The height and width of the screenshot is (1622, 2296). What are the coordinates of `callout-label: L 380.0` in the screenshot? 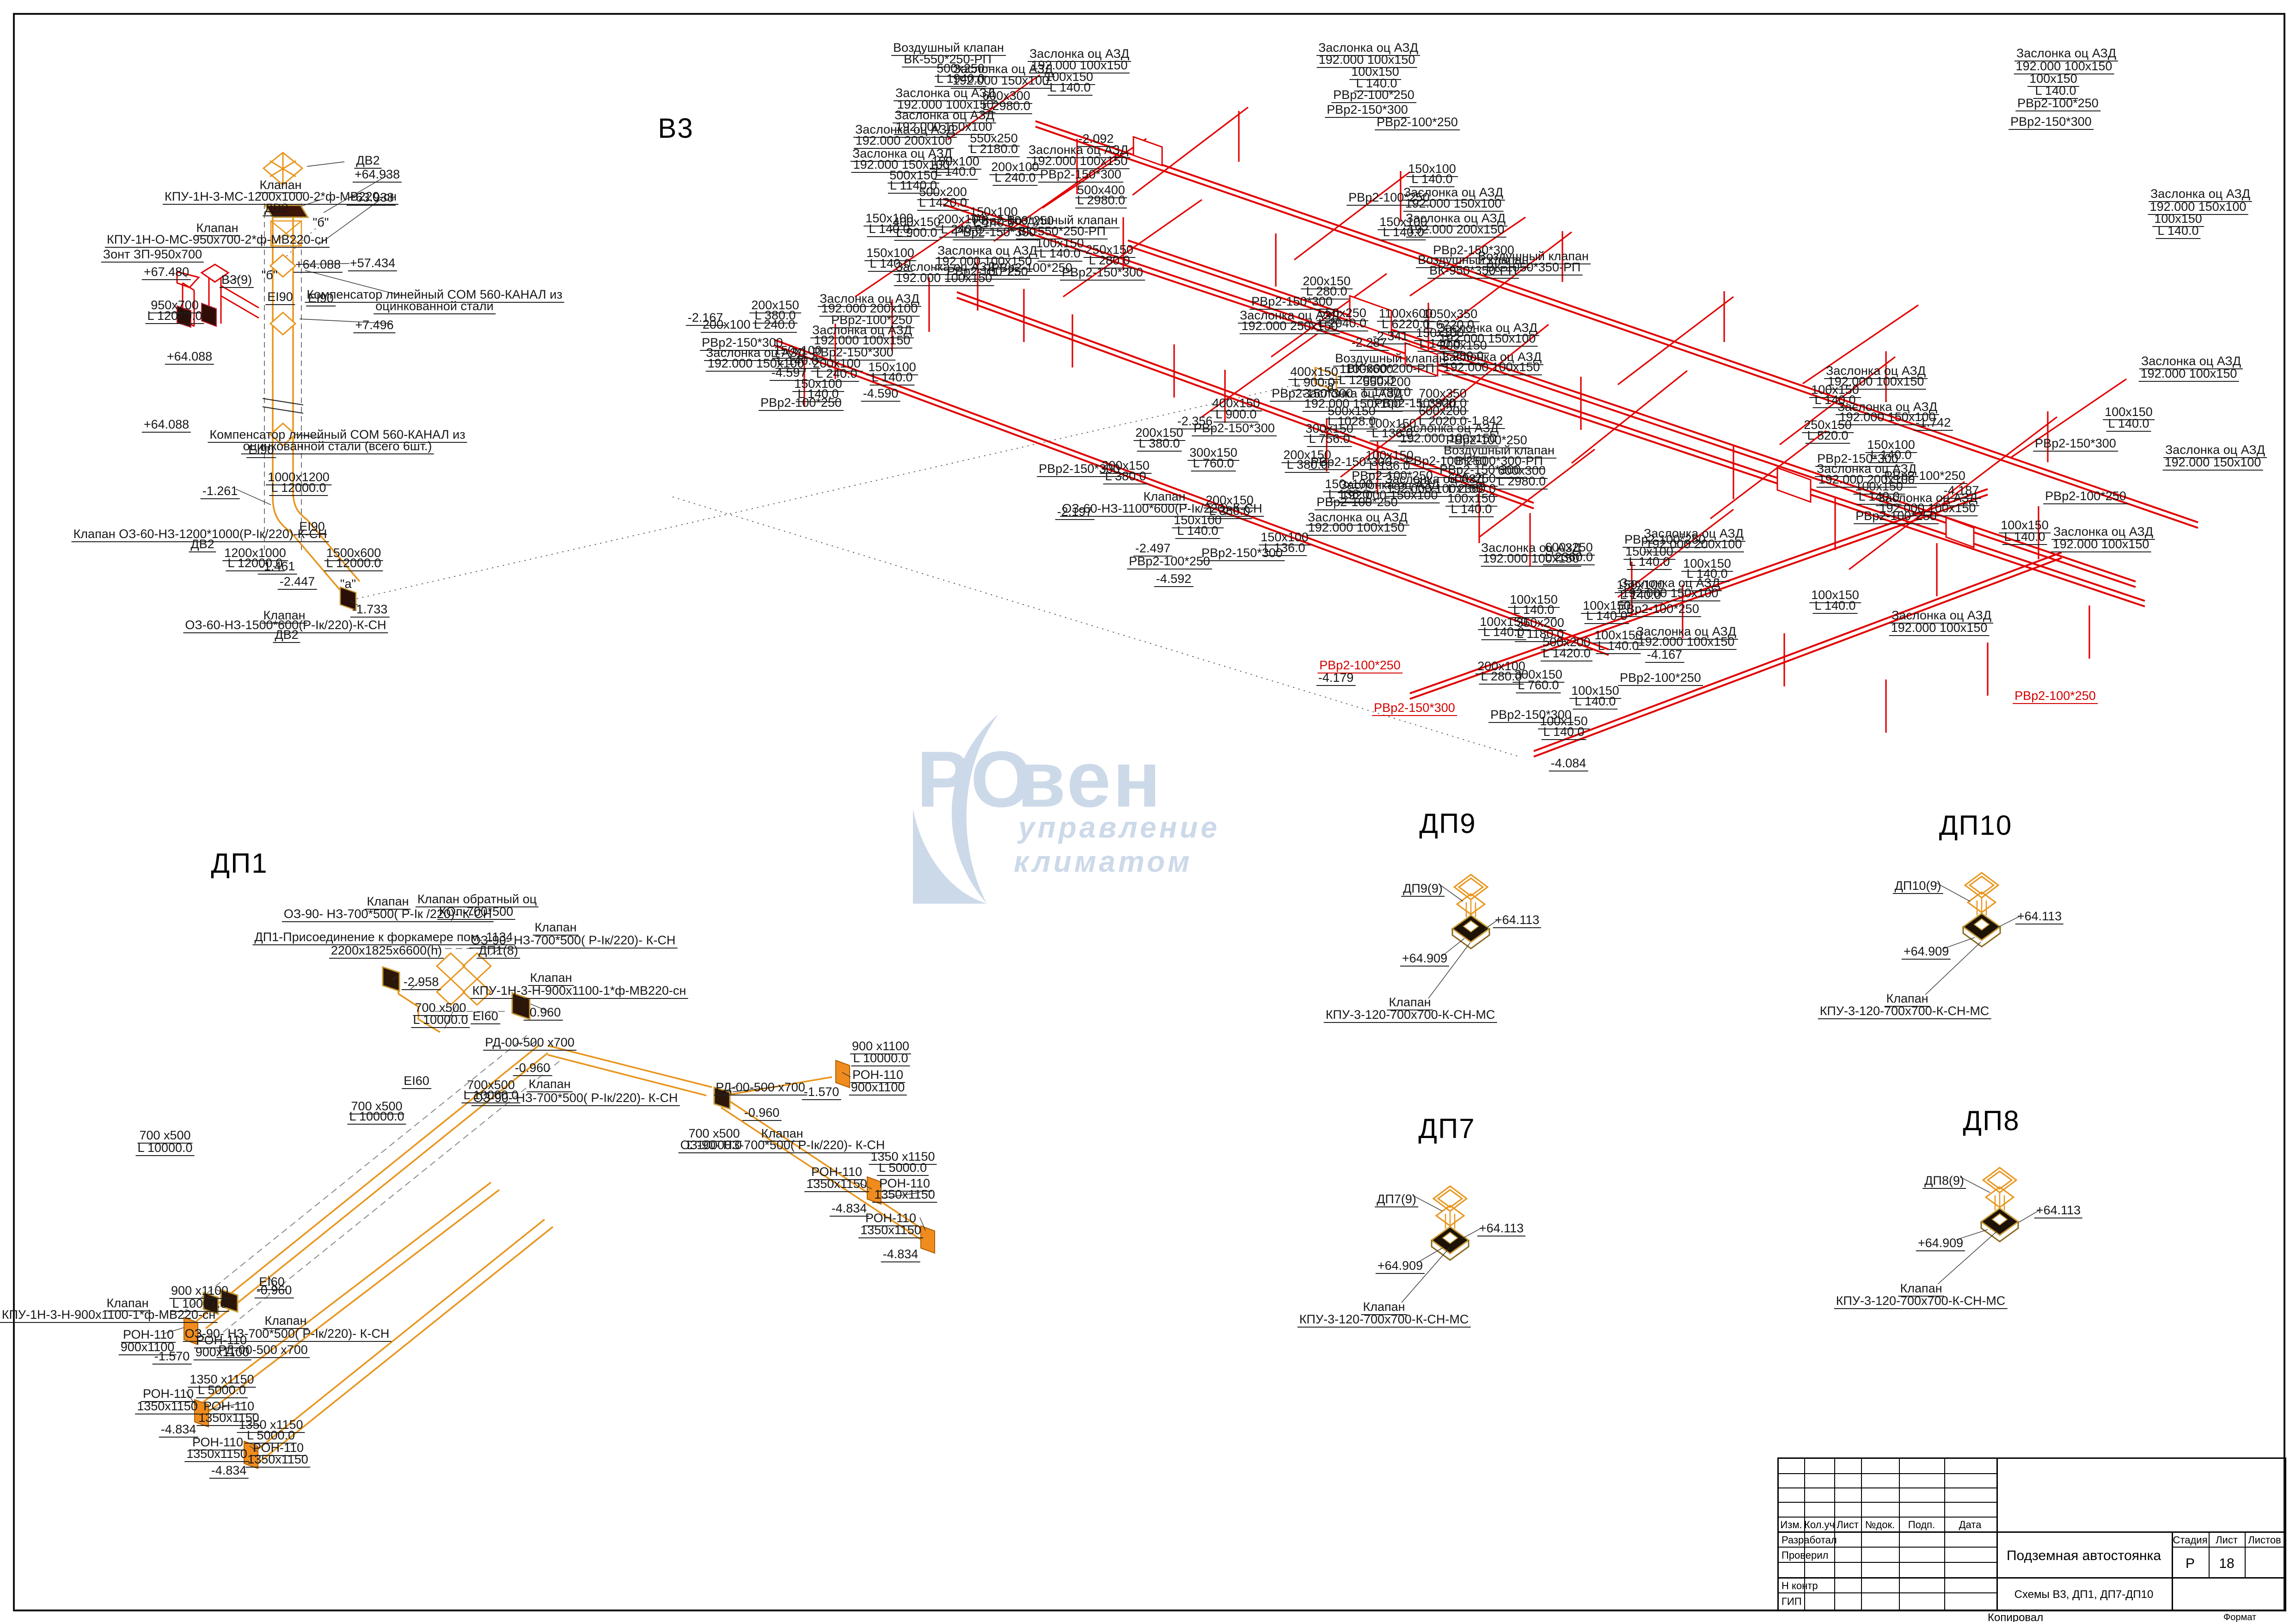 It's located at (1307, 465).